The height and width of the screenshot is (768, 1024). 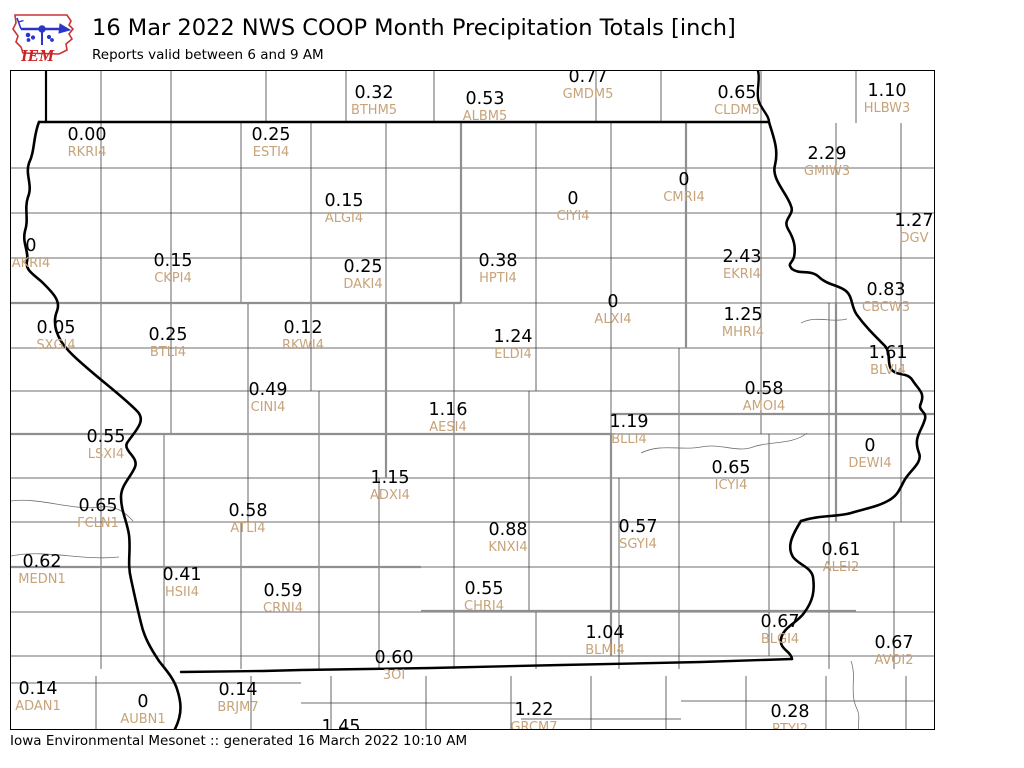 I want to click on station-id: ALBM5, so click(x=485, y=116).